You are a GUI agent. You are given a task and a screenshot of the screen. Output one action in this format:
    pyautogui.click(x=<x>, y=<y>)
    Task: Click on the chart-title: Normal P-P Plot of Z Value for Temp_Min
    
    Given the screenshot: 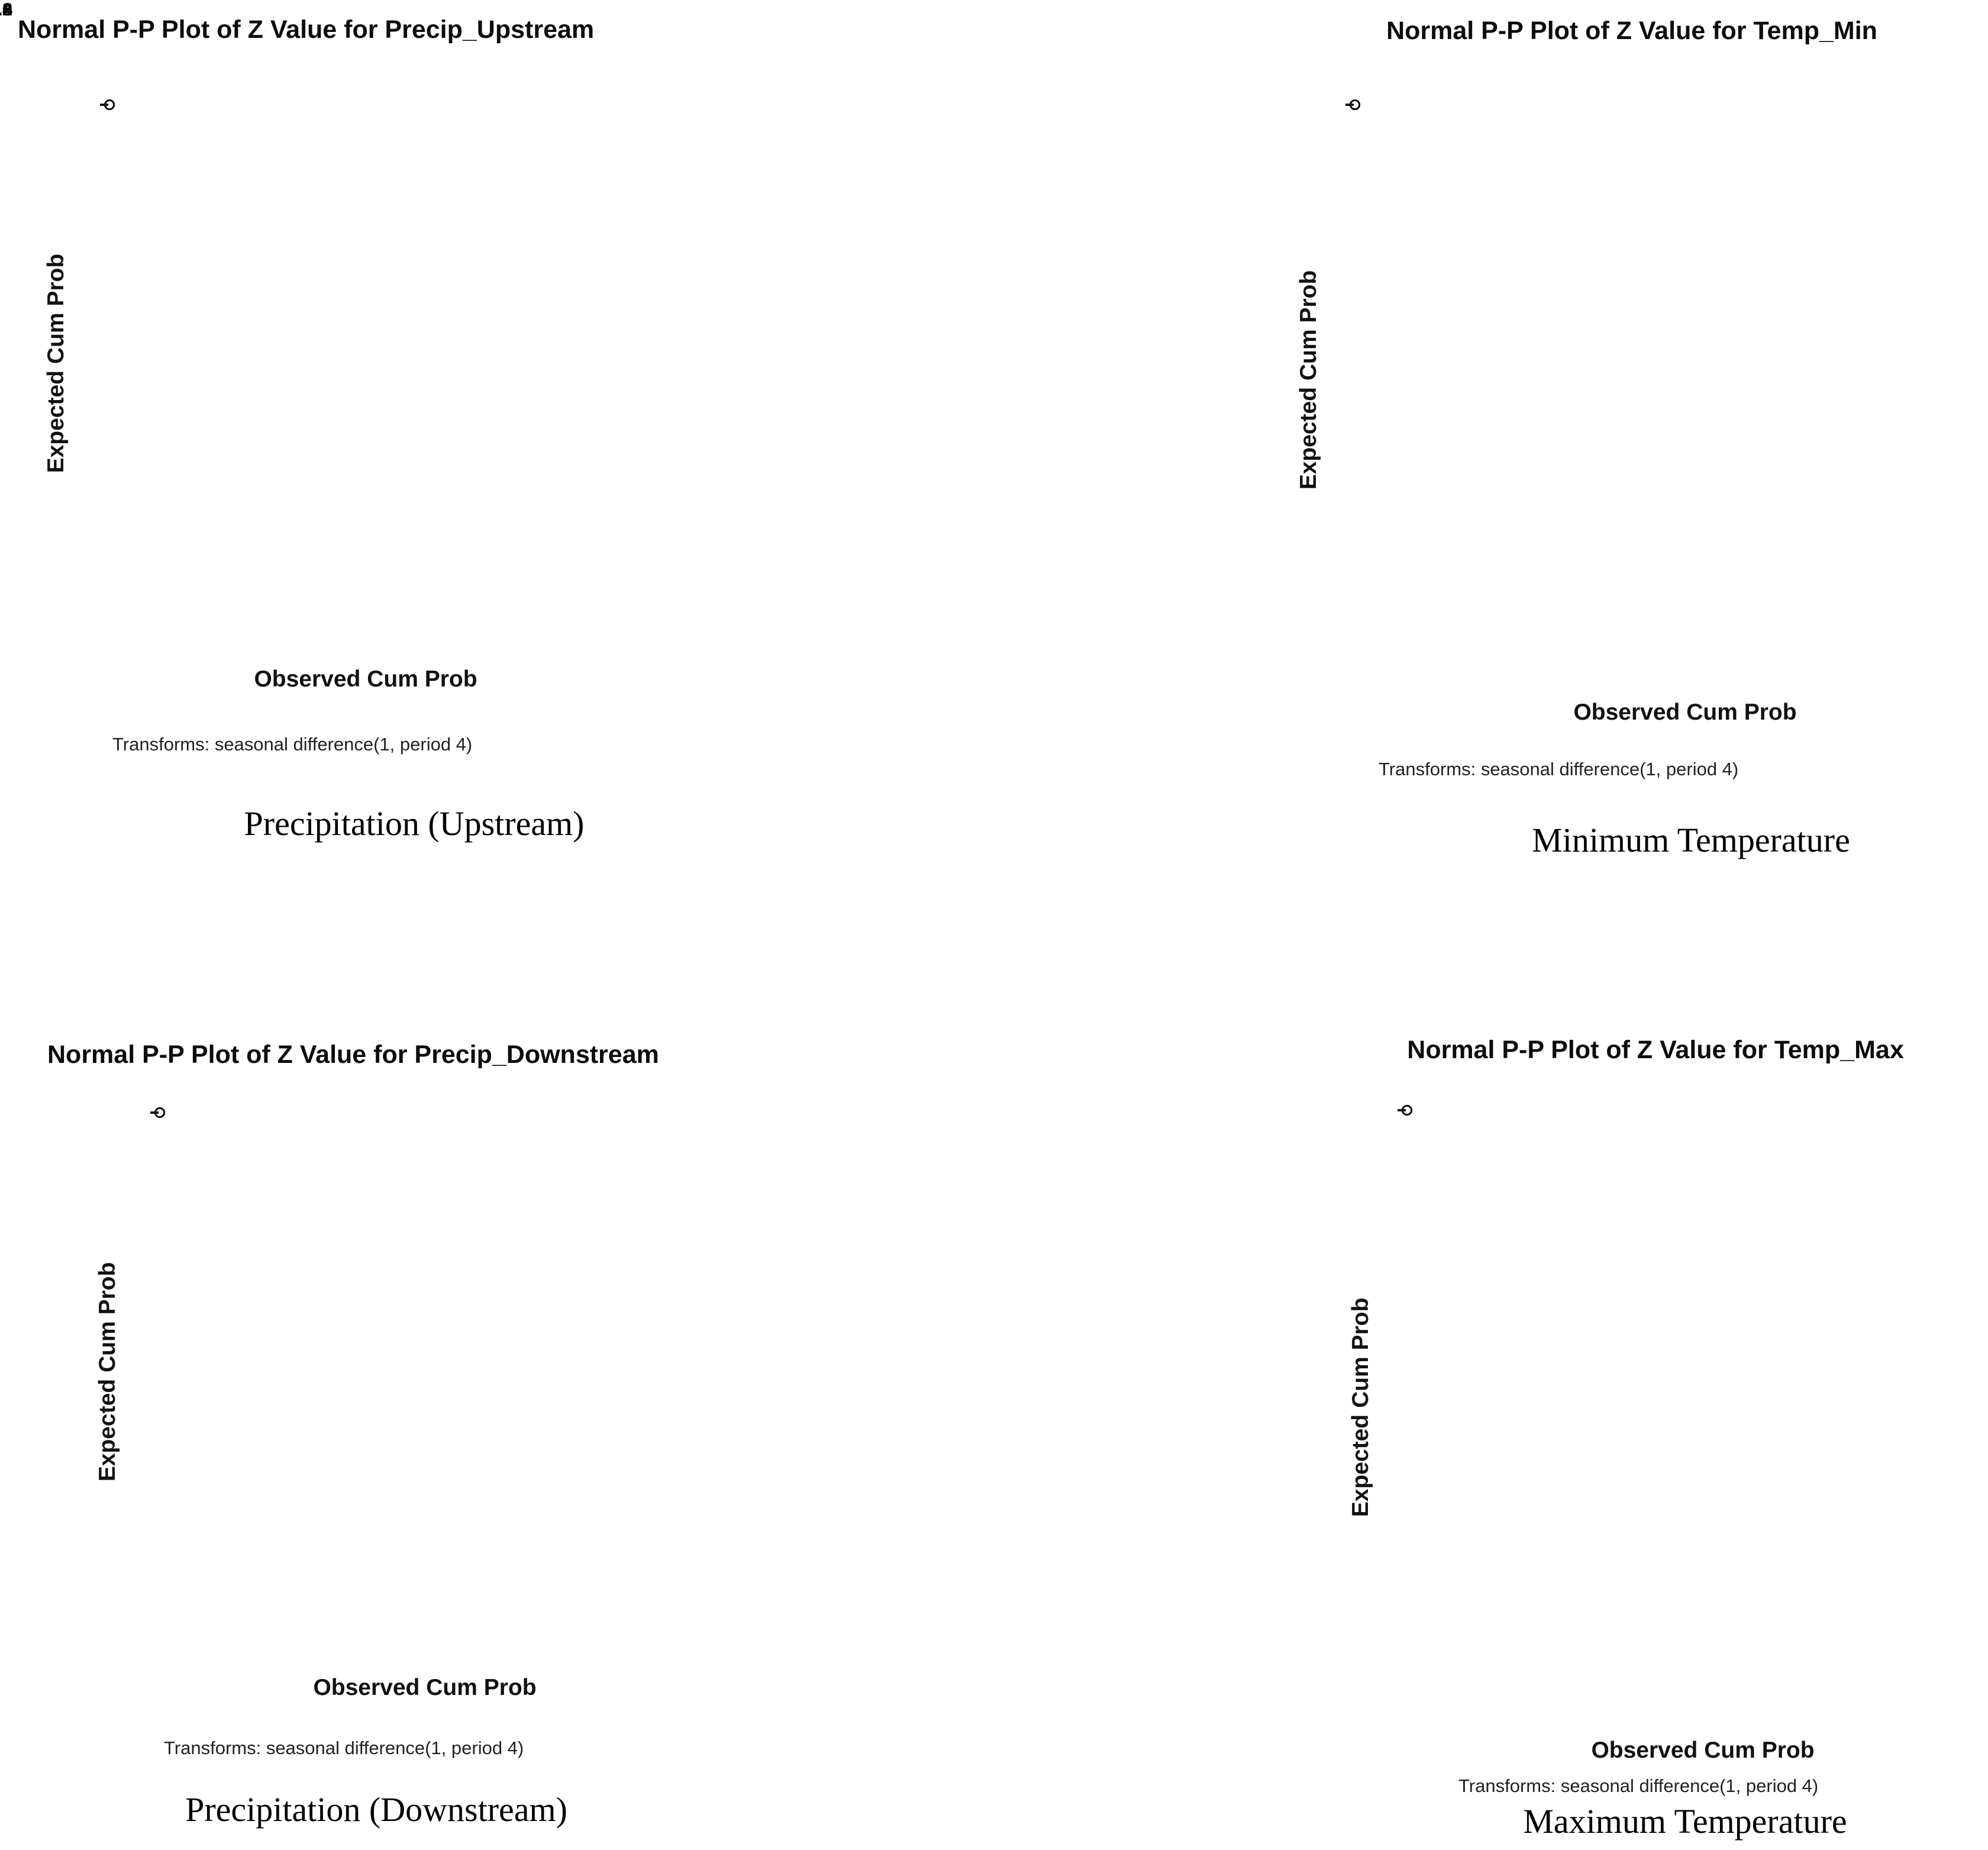 What is the action you would take?
    pyautogui.click(x=1631, y=31)
    